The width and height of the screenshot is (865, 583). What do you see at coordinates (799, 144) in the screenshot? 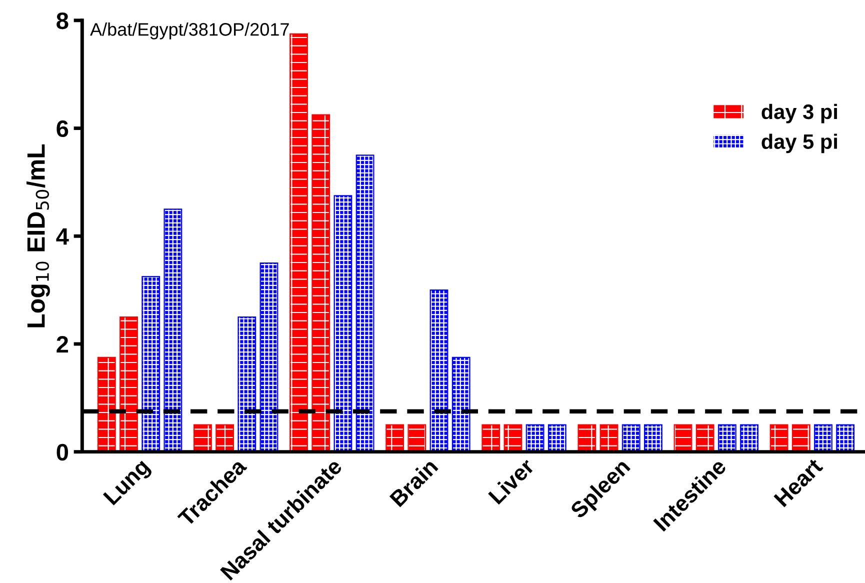
I see `legend-label: day 5 pi` at bounding box center [799, 144].